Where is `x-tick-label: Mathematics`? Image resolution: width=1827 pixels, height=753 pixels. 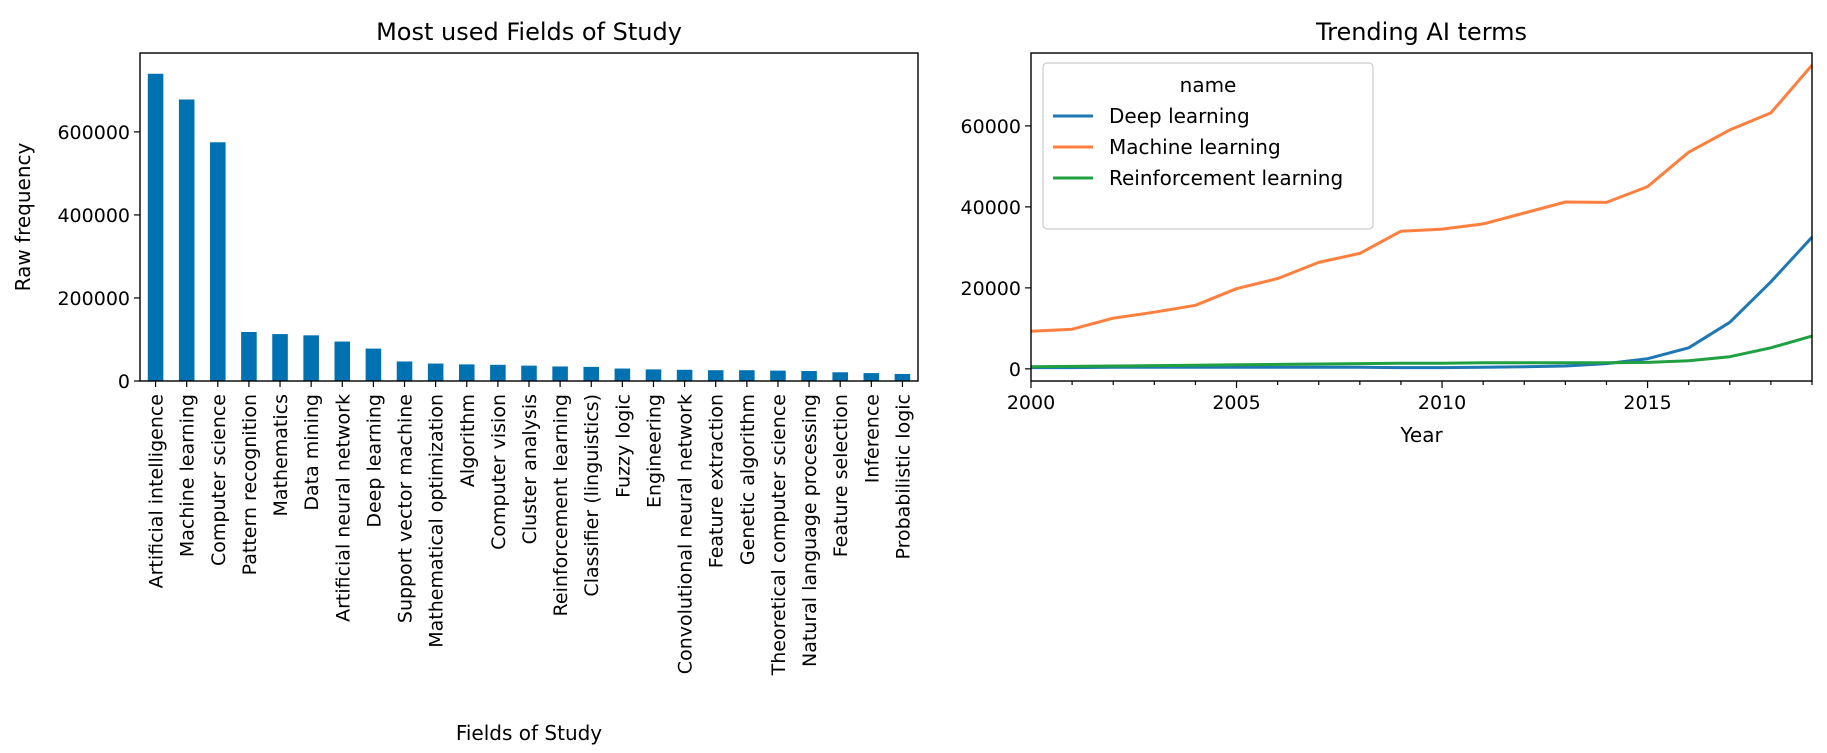
x-tick-label: Mathematics is located at coordinates (281, 455).